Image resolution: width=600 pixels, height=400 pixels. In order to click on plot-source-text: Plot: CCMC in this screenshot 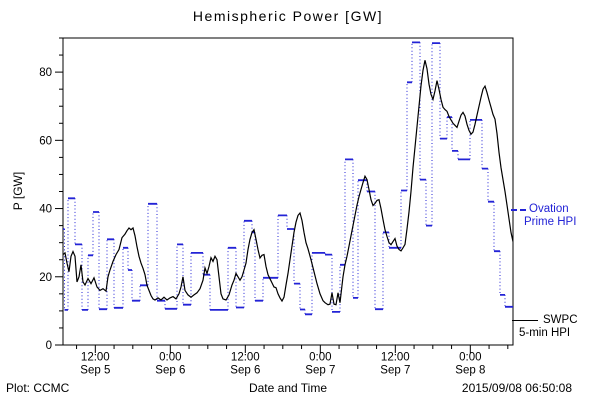, I will do `click(38, 388)`.